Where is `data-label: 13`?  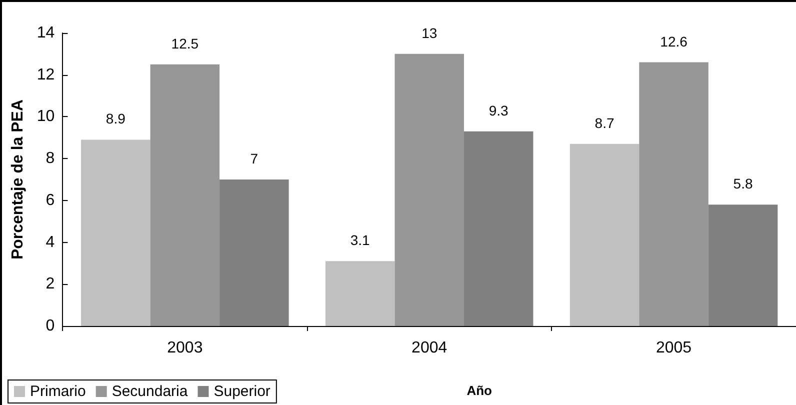 data-label: 13 is located at coordinates (430, 32).